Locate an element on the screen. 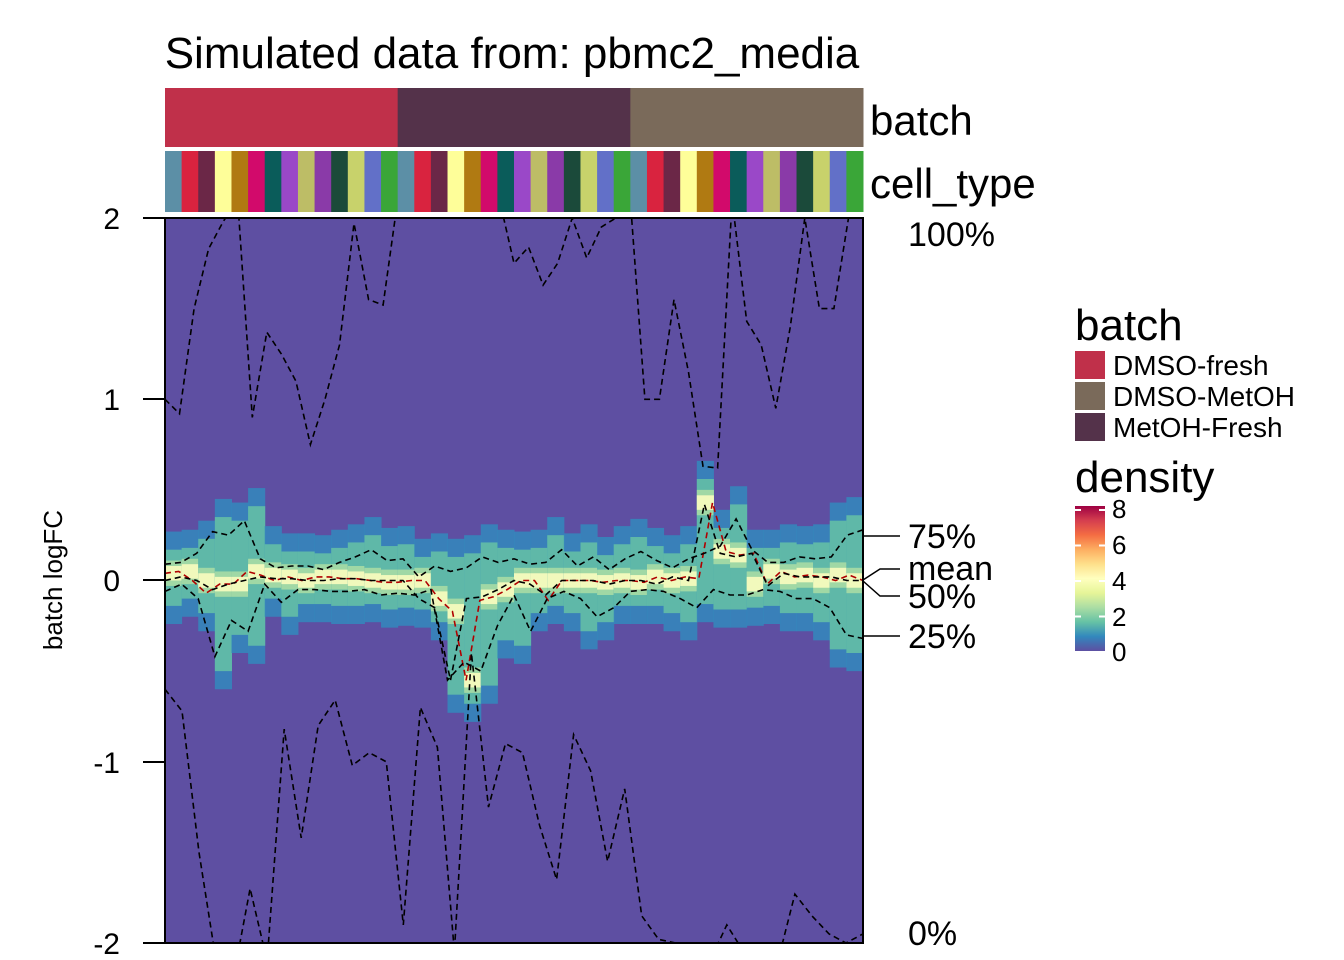 The width and height of the screenshot is (1344, 960). quantile-label-50: 50% is located at coordinates (942, 597).